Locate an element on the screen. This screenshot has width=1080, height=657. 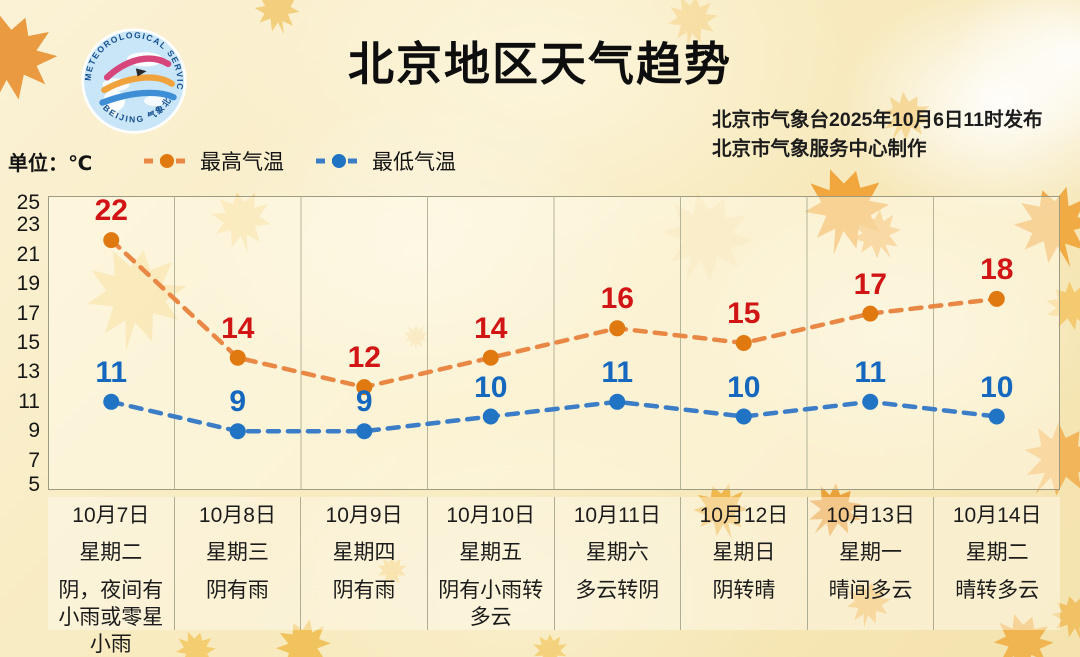
day-column-1: 10月7日 星期二 阴，夜间有小雨或零星小雨 is located at coordinates (111, 576).